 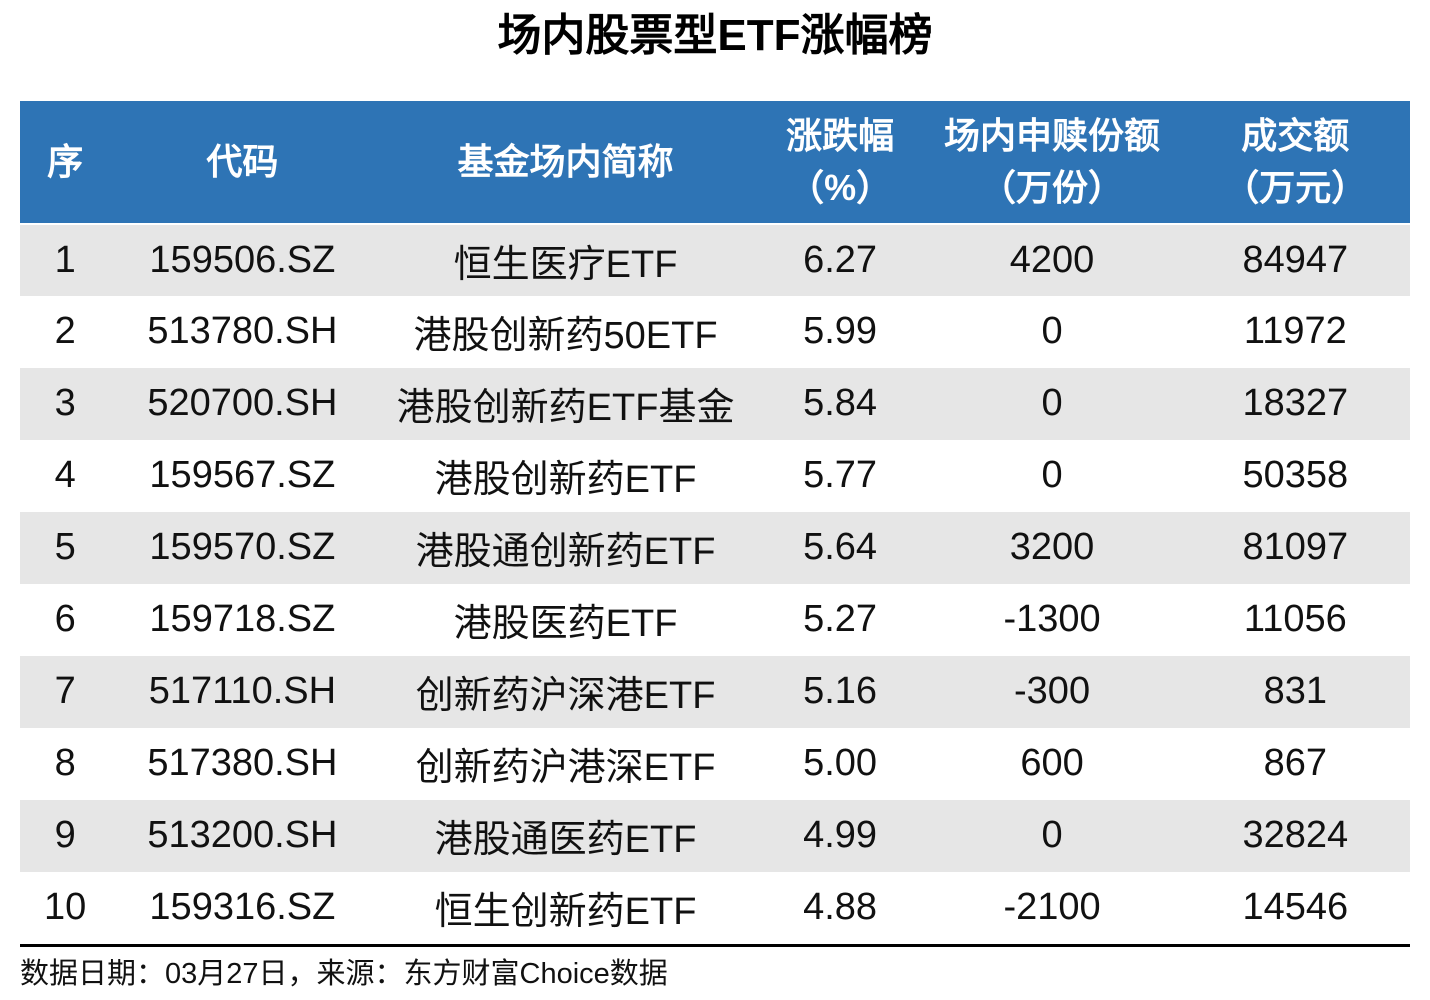 I want to click on cell-fund-name: 创新药沪深港ETF, so click(x=565, y=691).